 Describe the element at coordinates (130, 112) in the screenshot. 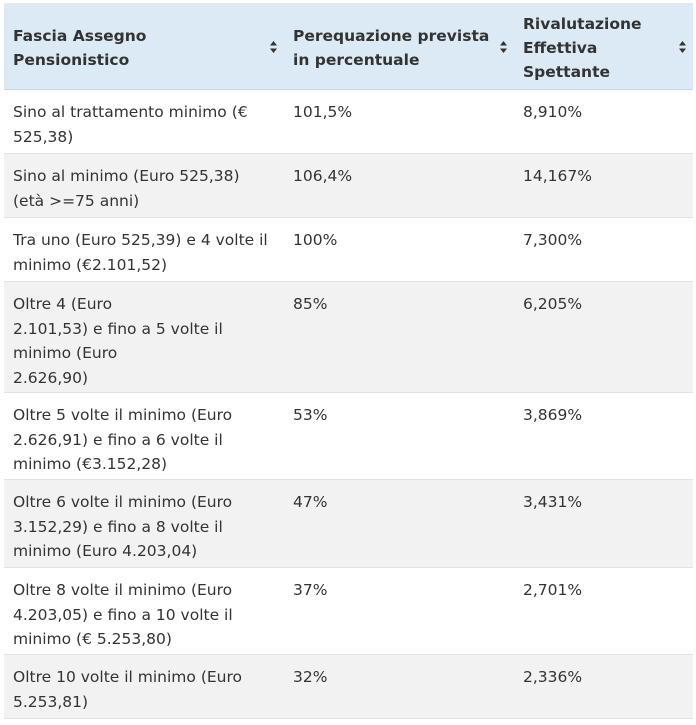

I see `cell-fascia-line: Sino al trattamento minimo (€` at that location.